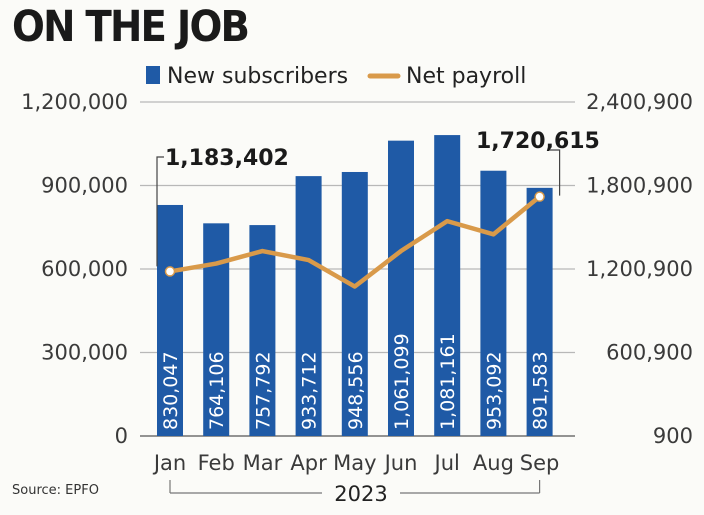  Describe the element at coordinates (74, 102) in the screenshot. I see `left-axis-tick-label: 1,200,000` at that location.